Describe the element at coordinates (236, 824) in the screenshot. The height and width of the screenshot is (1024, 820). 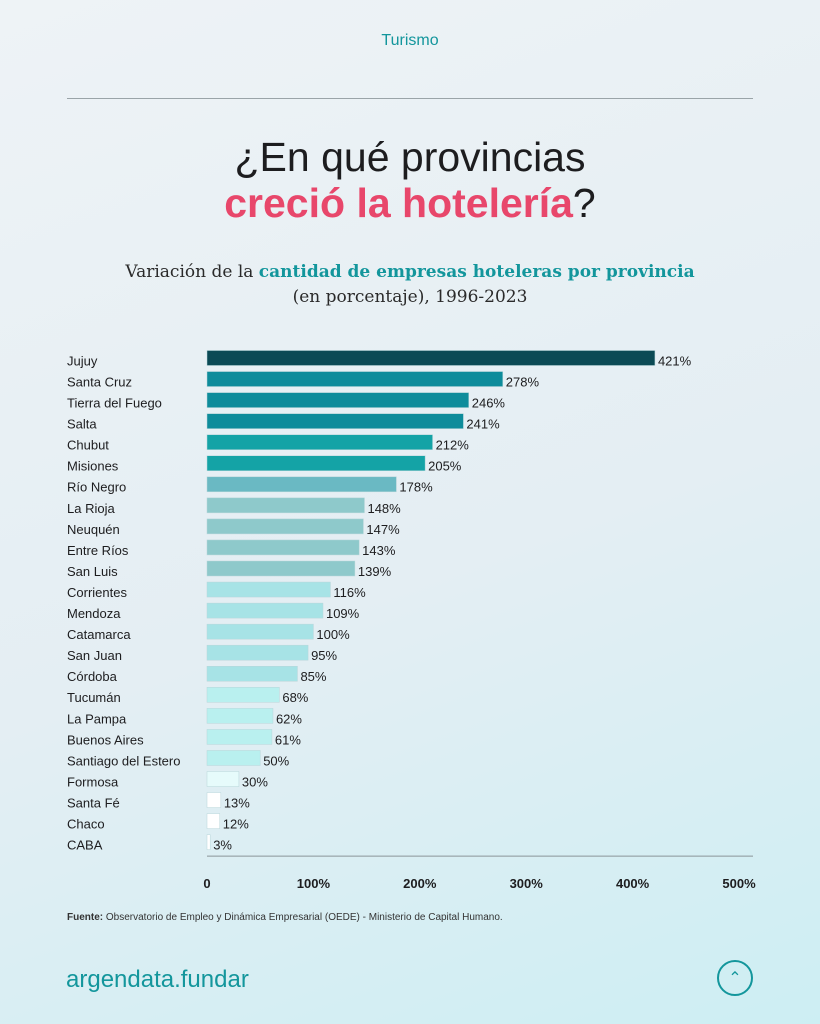
I see `data-label: 12%` at that location.